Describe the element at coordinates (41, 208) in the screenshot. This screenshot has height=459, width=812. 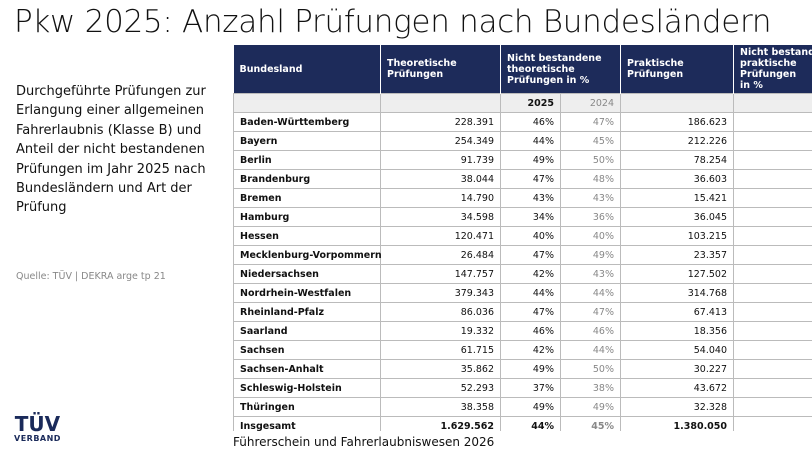
I see `description-line: Prüfung` at that location.